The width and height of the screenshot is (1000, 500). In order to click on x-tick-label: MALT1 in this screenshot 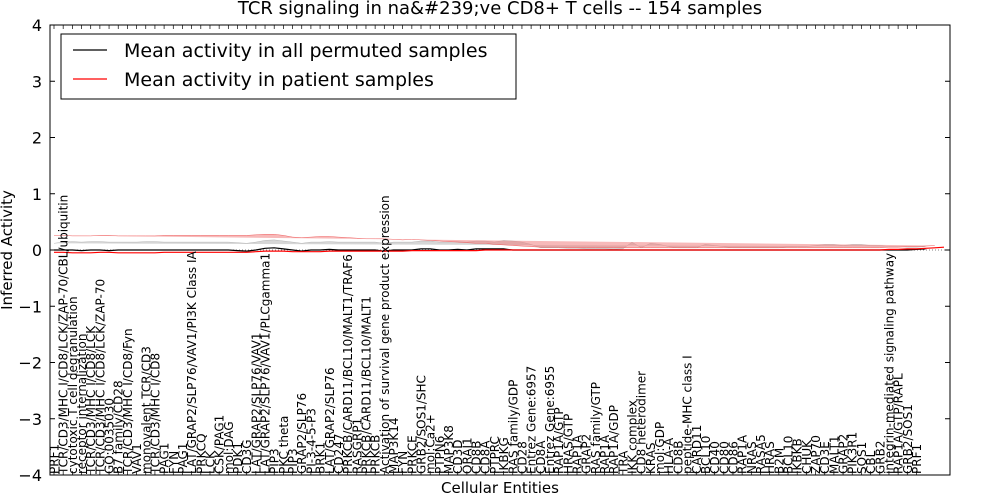, I will do `click(834, 454)`.